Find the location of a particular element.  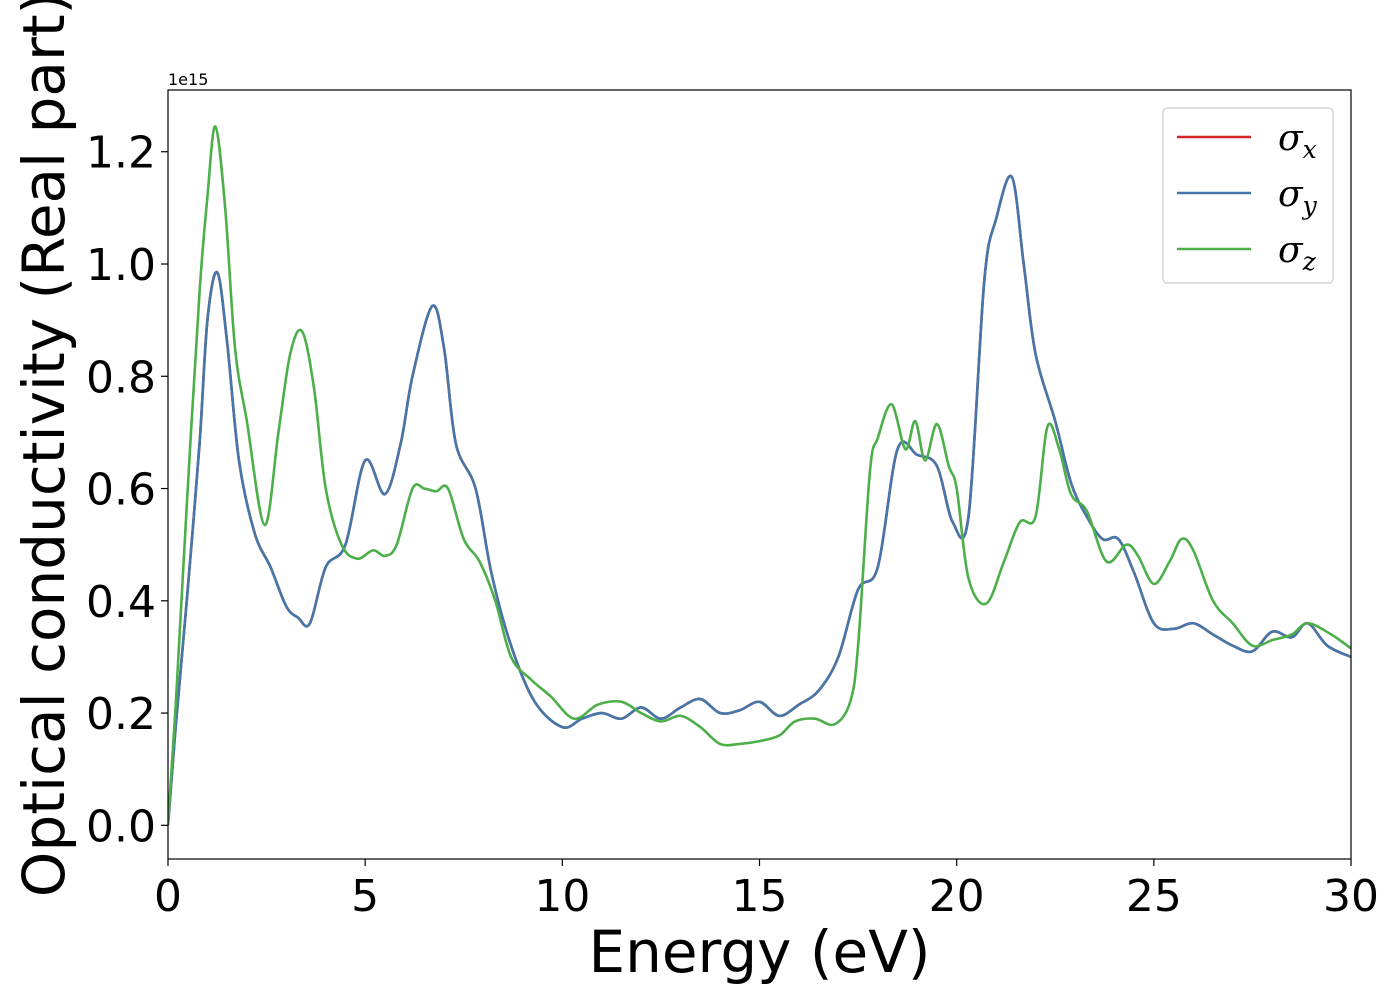

y-axis-ticks: 0.0 0.2 0.4 0.6 0.8 1.0 1.2 is located at coordinates (127, 490).